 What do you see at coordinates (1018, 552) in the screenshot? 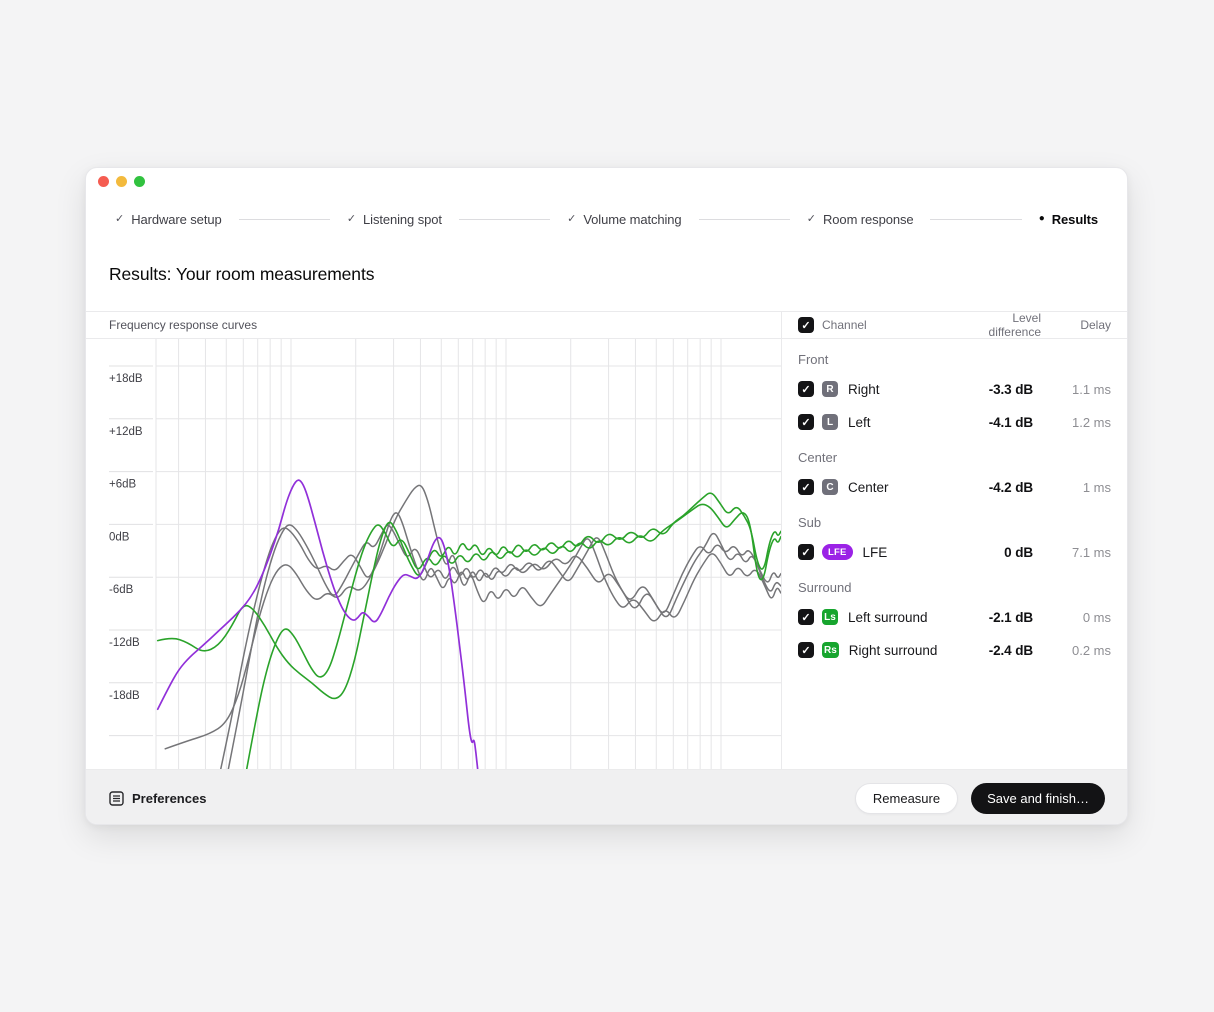
I see `level-difference-value: 0 dB` at bounding box center [1018, 552].